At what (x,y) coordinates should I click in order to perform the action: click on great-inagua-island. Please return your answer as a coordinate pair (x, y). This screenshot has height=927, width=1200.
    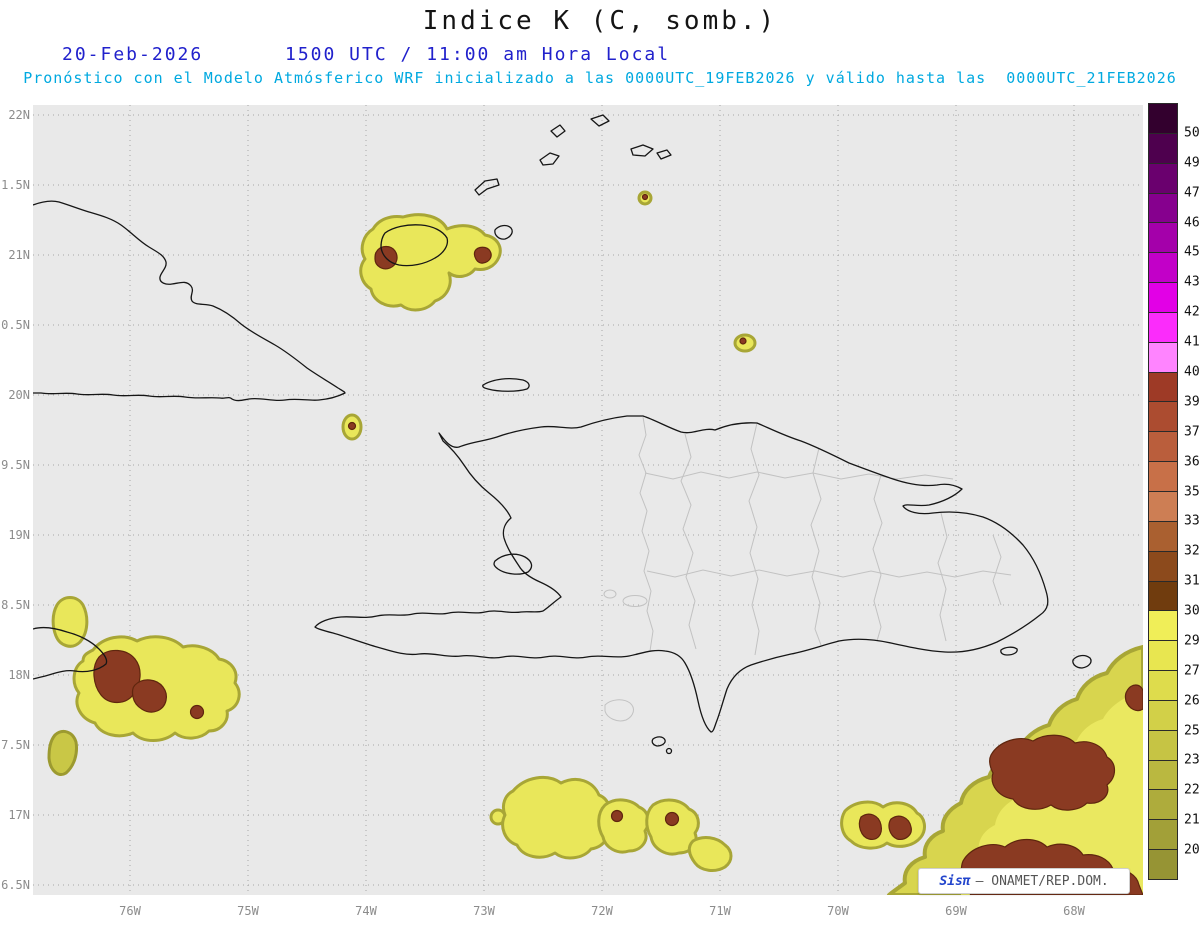
    Looking at the image, I should click on (414, 245).